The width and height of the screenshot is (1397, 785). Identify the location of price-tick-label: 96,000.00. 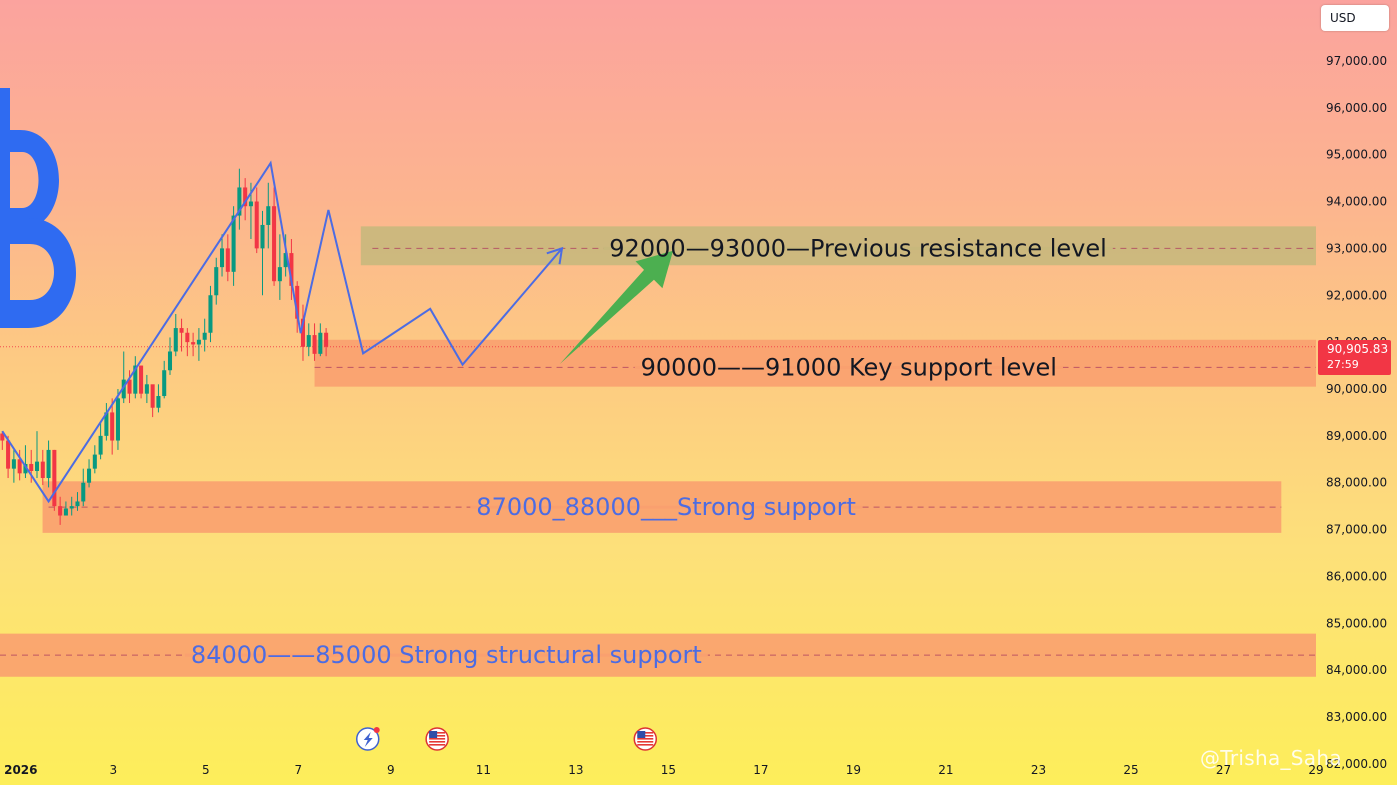
(1356, 108).